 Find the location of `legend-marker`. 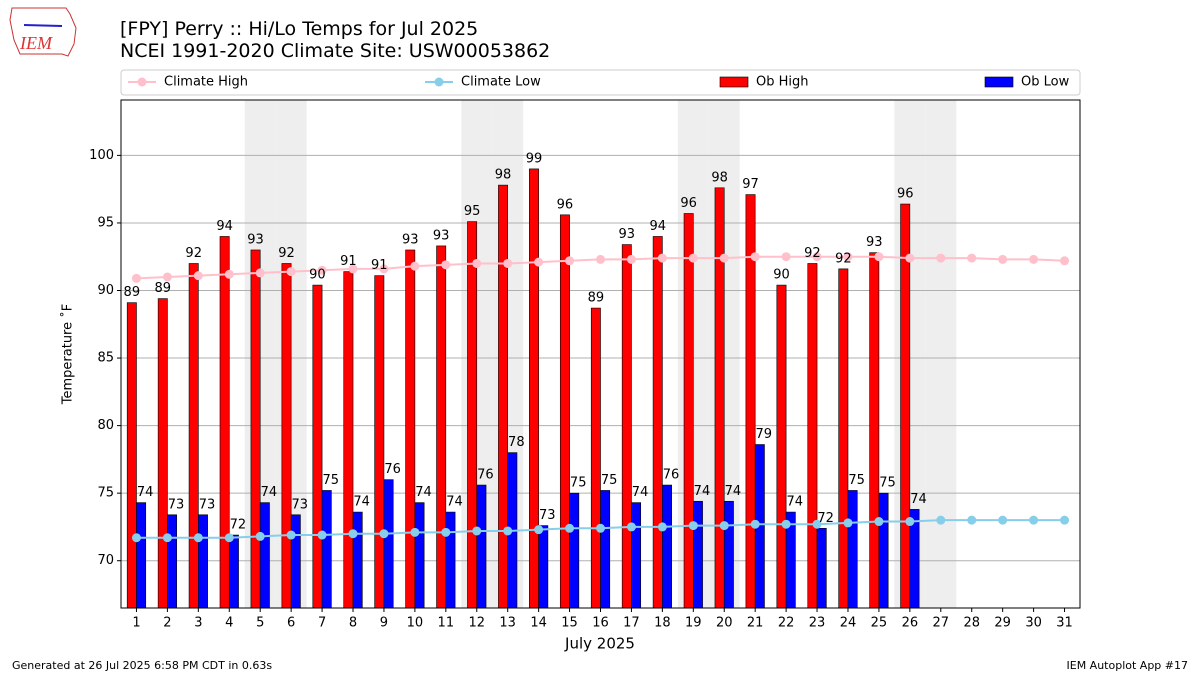

legend-marker is located at coordinates (142, 82).